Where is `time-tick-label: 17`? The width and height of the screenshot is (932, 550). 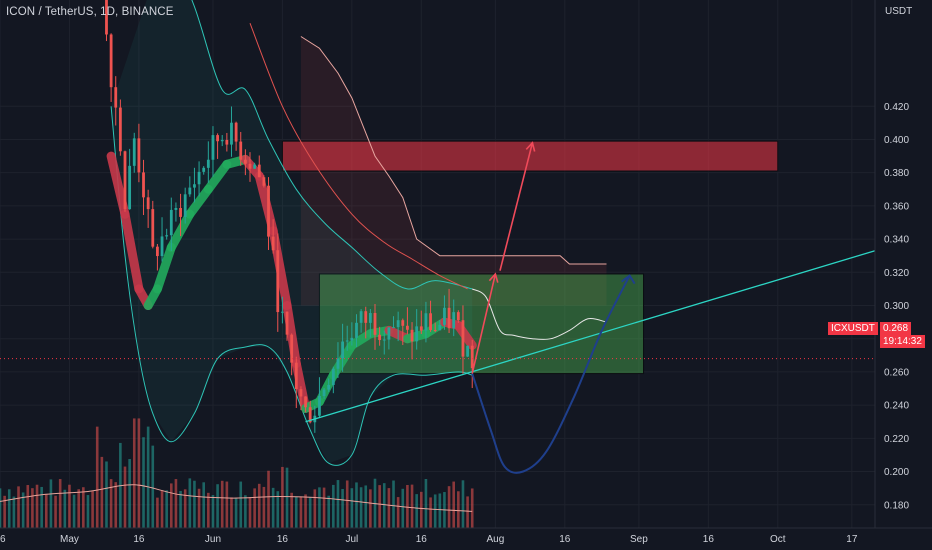
time-tick-label: 17 is located at coordinates (852, 539).